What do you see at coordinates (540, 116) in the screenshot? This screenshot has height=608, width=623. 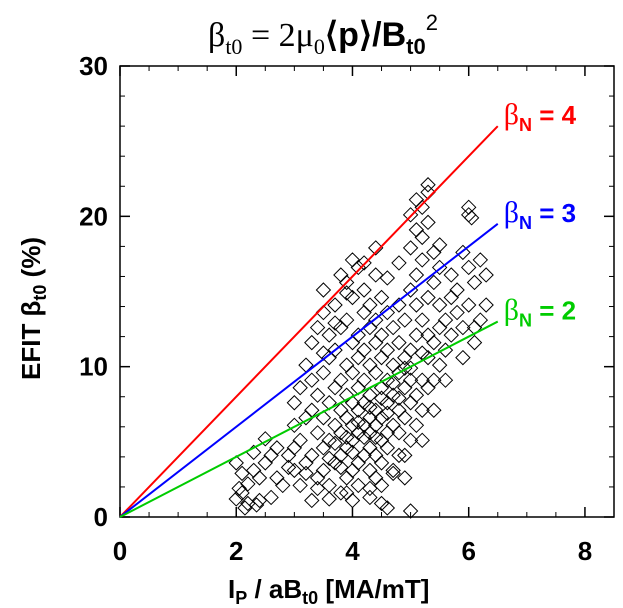 I see `beta-n-label: βN = 4` at bounding box center [540, 116].